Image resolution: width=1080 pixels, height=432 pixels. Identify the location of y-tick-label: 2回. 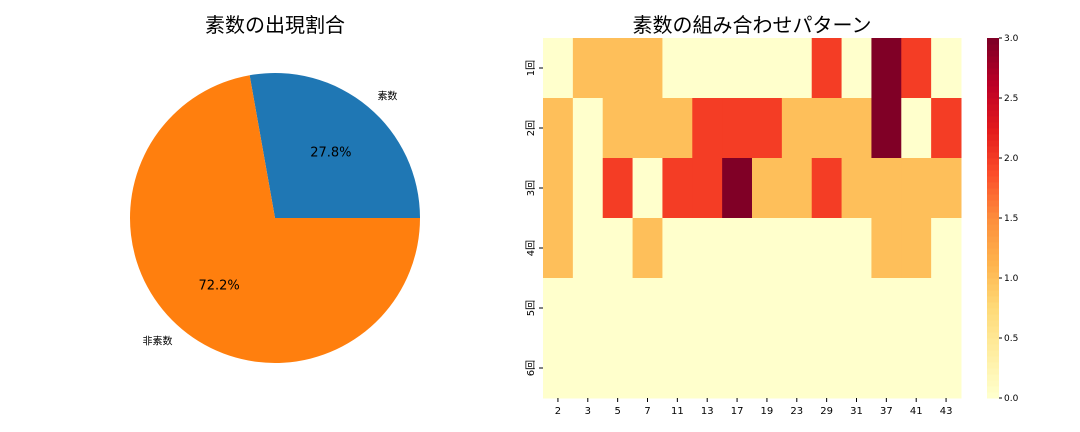
(531, 128).